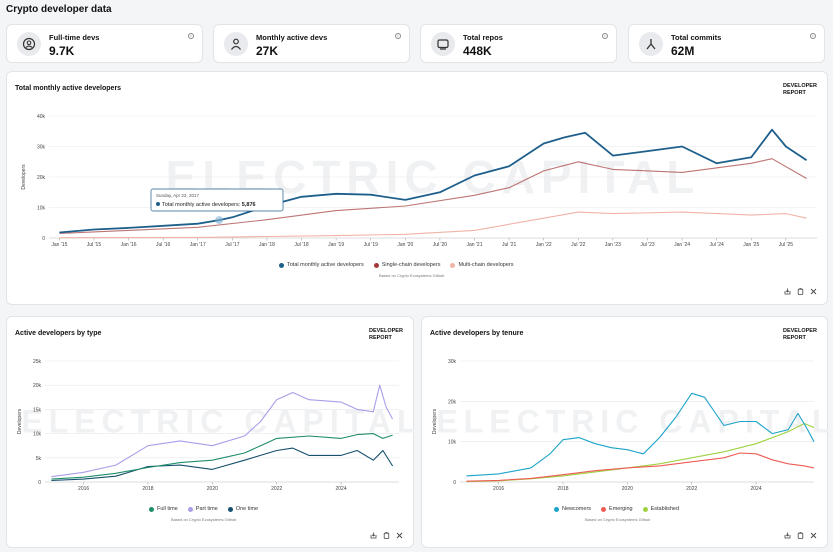  What do you see at coordinates (37, 362) in the screenshot?
I see `y-tick-label: 25k` at bounding box center [37, 362].